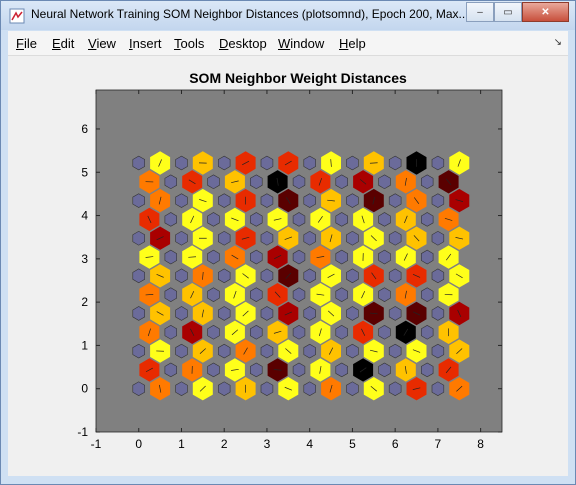  Describe the element at coordinates (243, 43) in the screenshot. I see `menu-desktop: Desktop` at that location.